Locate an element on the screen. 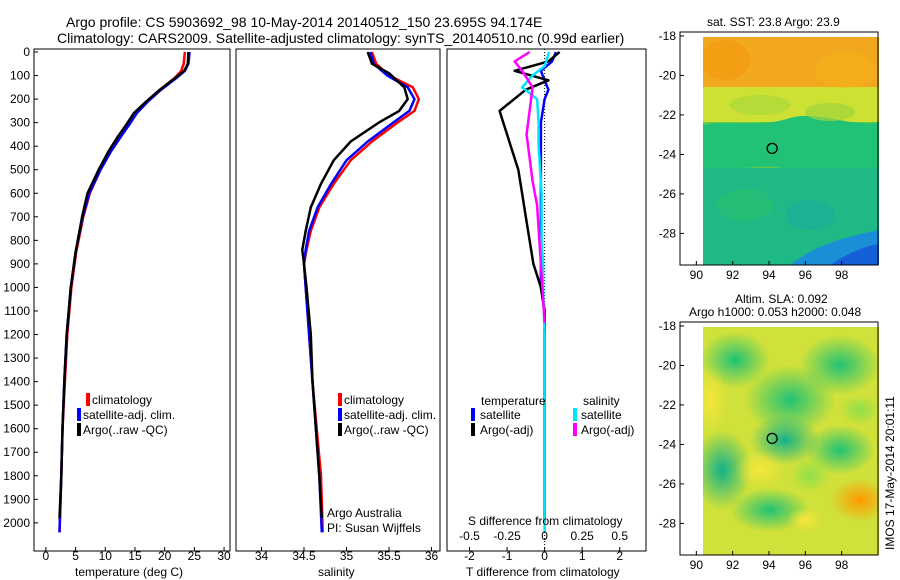 The width and height of the screenshot is (900, 580). depth-tick-label: 900 is located at coordinates (20, 264).